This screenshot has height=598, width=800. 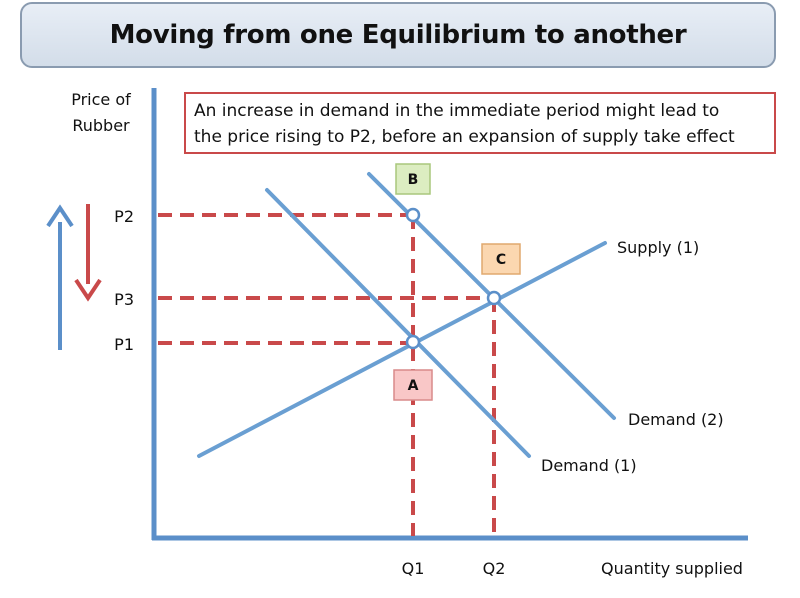 What do you see at coordinates (676, 419) in the screenshot?
I see `demand-2-curve-label: Demand (2)` at bounding box center [676, 419].